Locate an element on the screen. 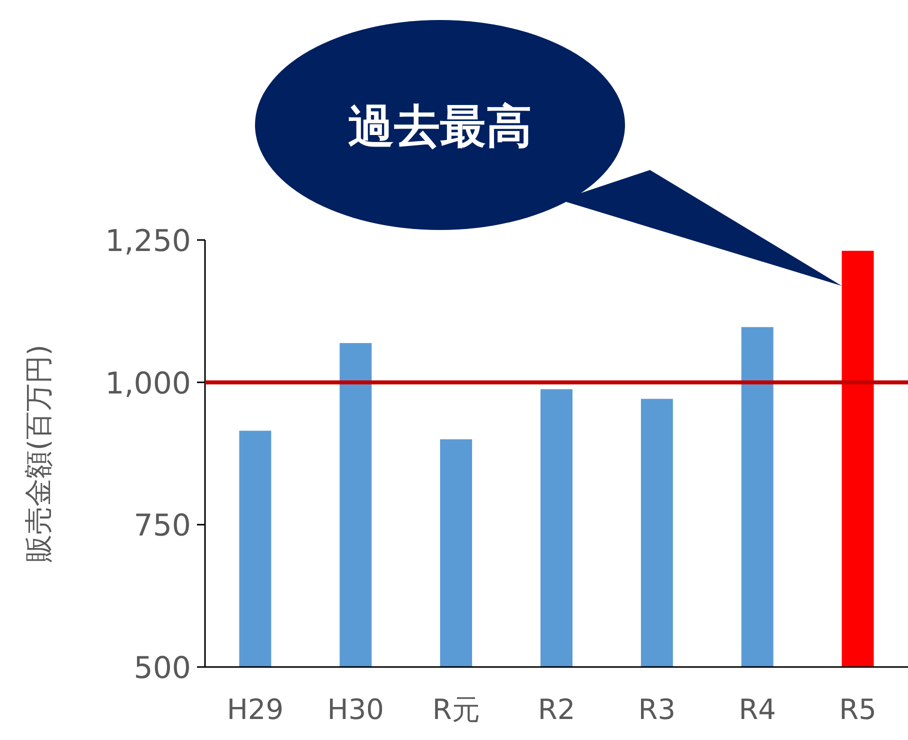 The width and height of the screenshot is (908, 740). x-tick-label: H29 is located at coordinates (255, 709).